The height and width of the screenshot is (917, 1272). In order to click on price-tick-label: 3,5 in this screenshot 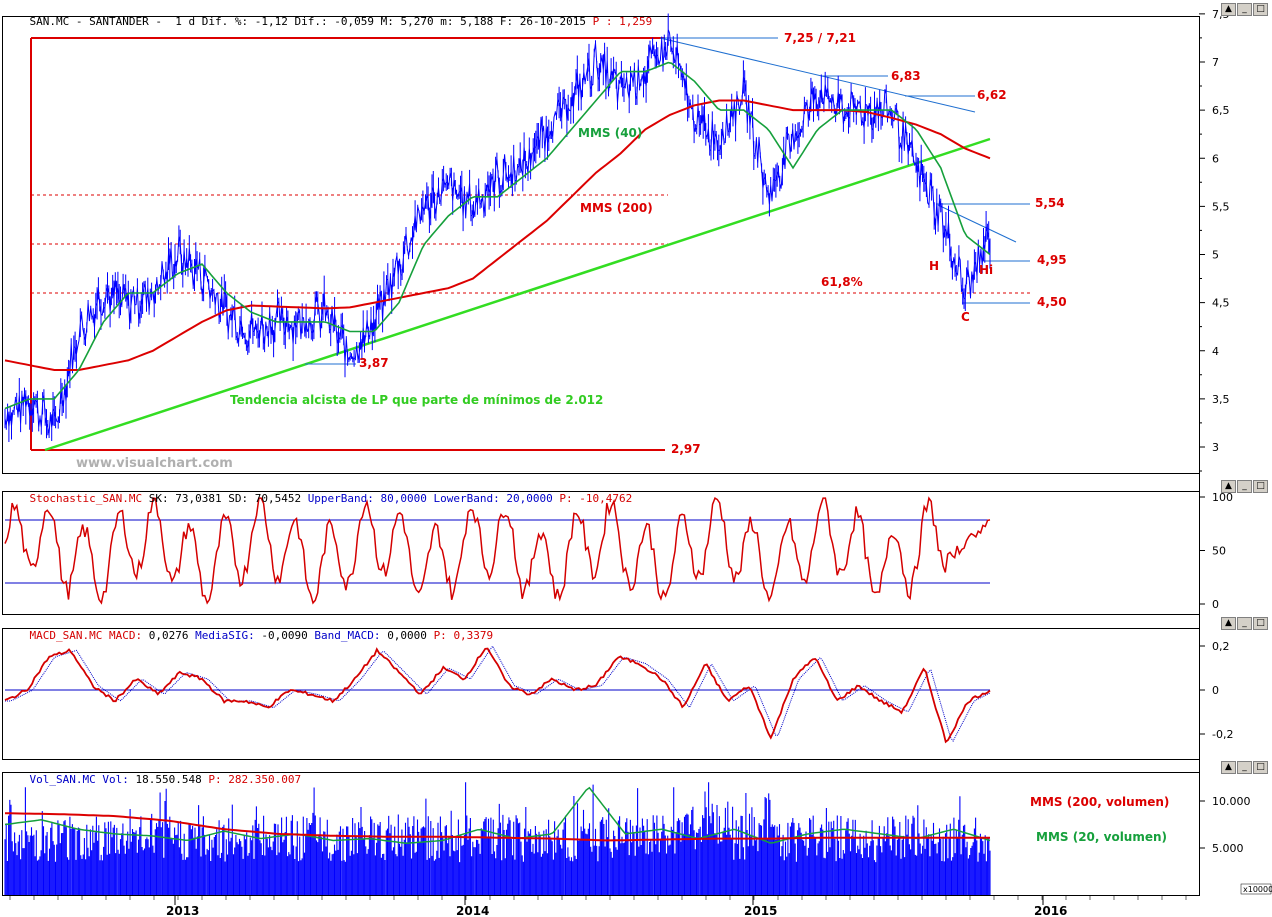, I will do `click(1221, 399)`.